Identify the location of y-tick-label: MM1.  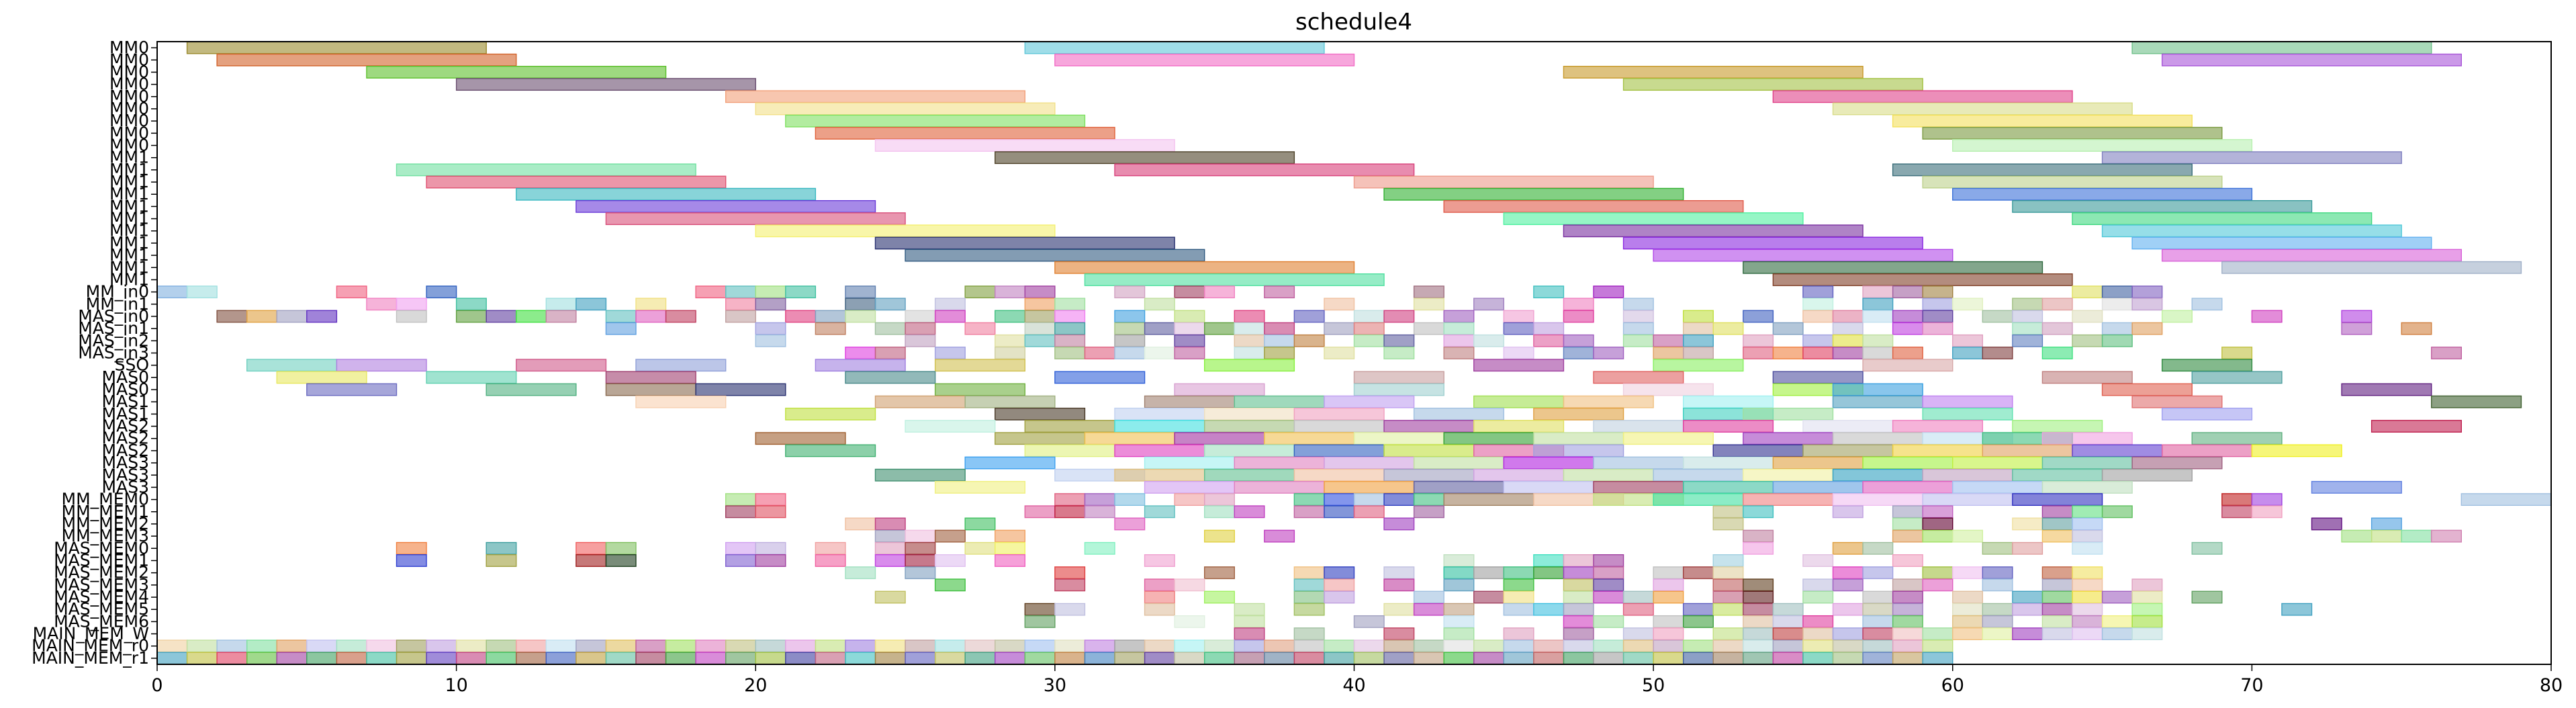
(129, 255).